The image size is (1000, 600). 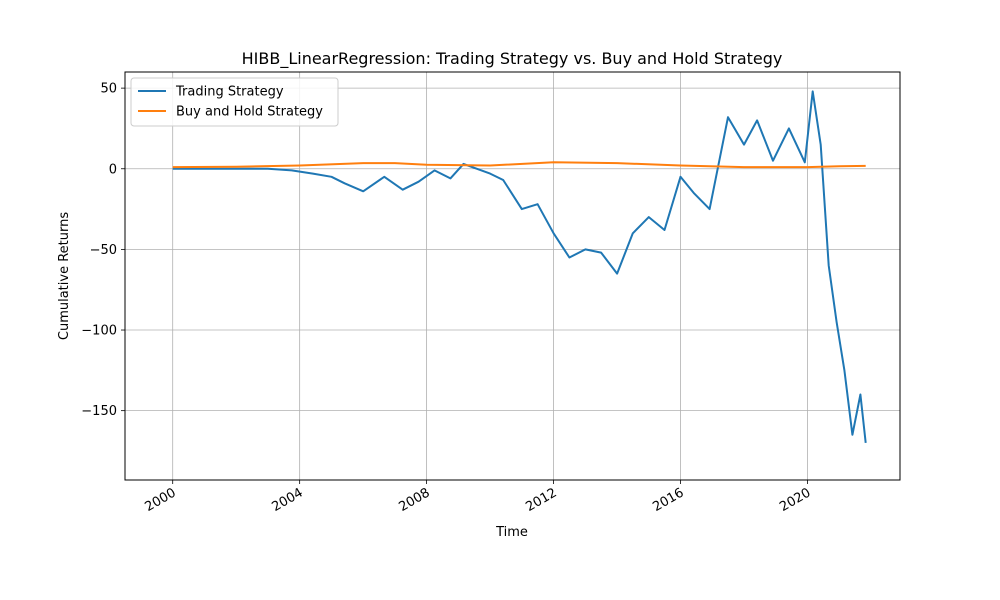 I want to click on y-tick-label: −150, so click(x=99, y=411).